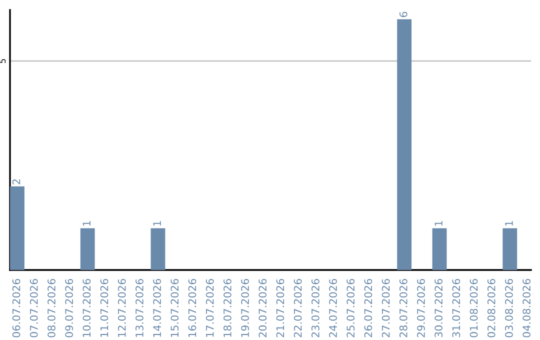  I want to click on x-tick-label: 30.07.2026, so click(438, 308).